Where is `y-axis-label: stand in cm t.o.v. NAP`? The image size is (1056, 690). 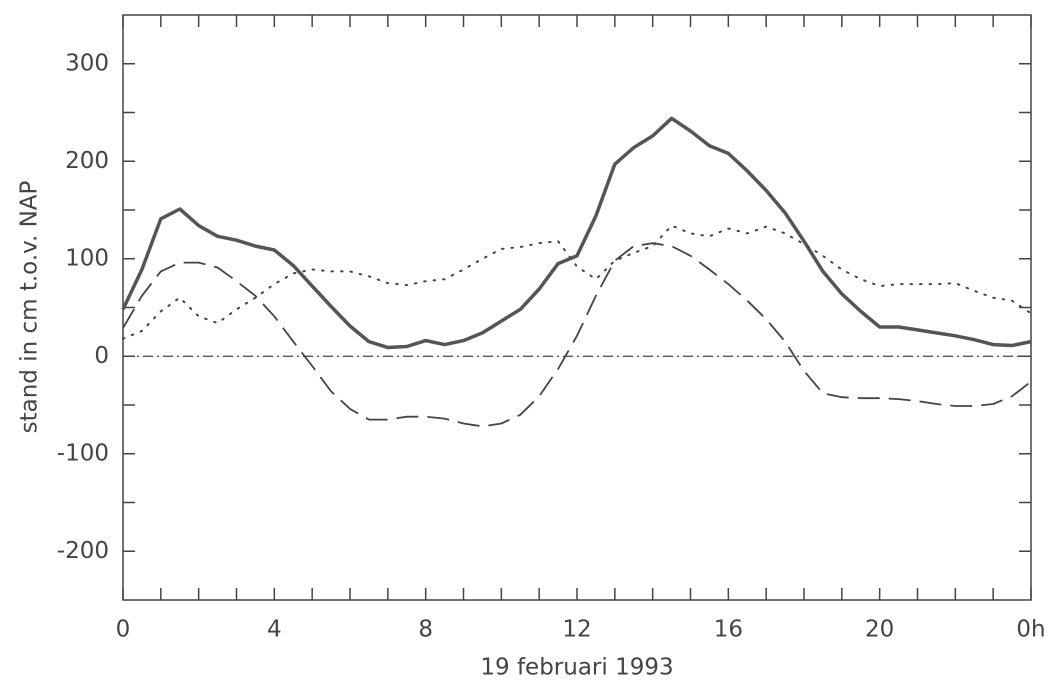 y-axis-label: stand in cm t.o.v. NAP is located at coordinates (30, 306).